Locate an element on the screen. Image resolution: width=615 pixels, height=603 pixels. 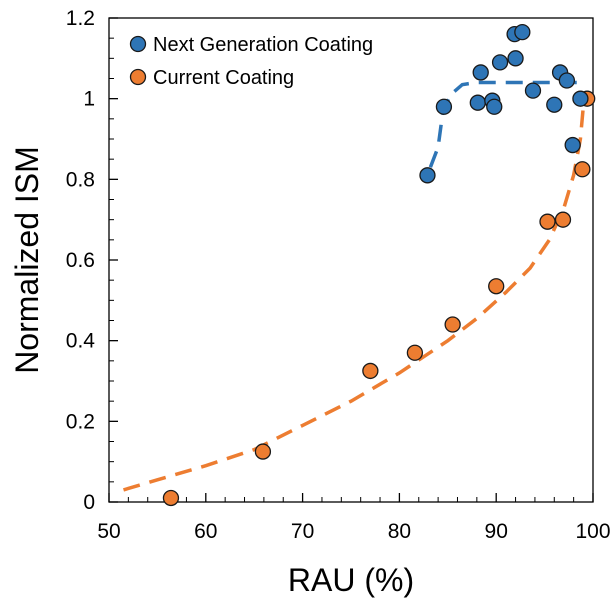
x-tick-label: 70 is located at coordinates (302, 531).